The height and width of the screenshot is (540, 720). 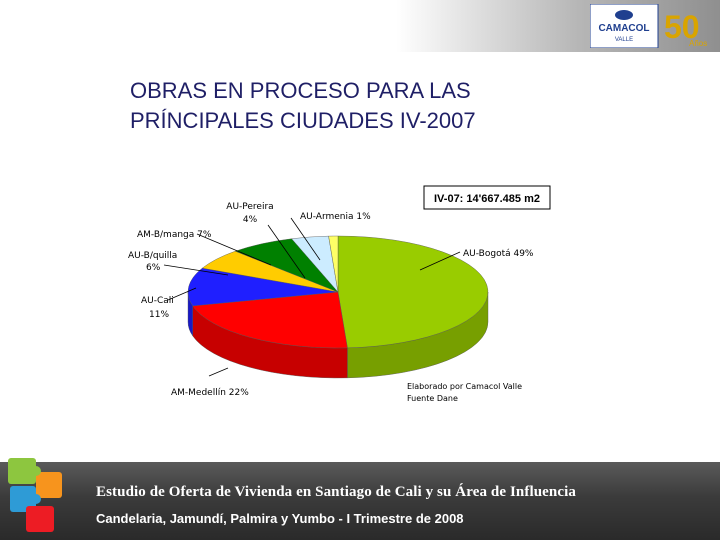 What do you see at coordinates (218, 372) in the screenshot?
I see `leader-line-medellin` at bounding box center [218, 372].